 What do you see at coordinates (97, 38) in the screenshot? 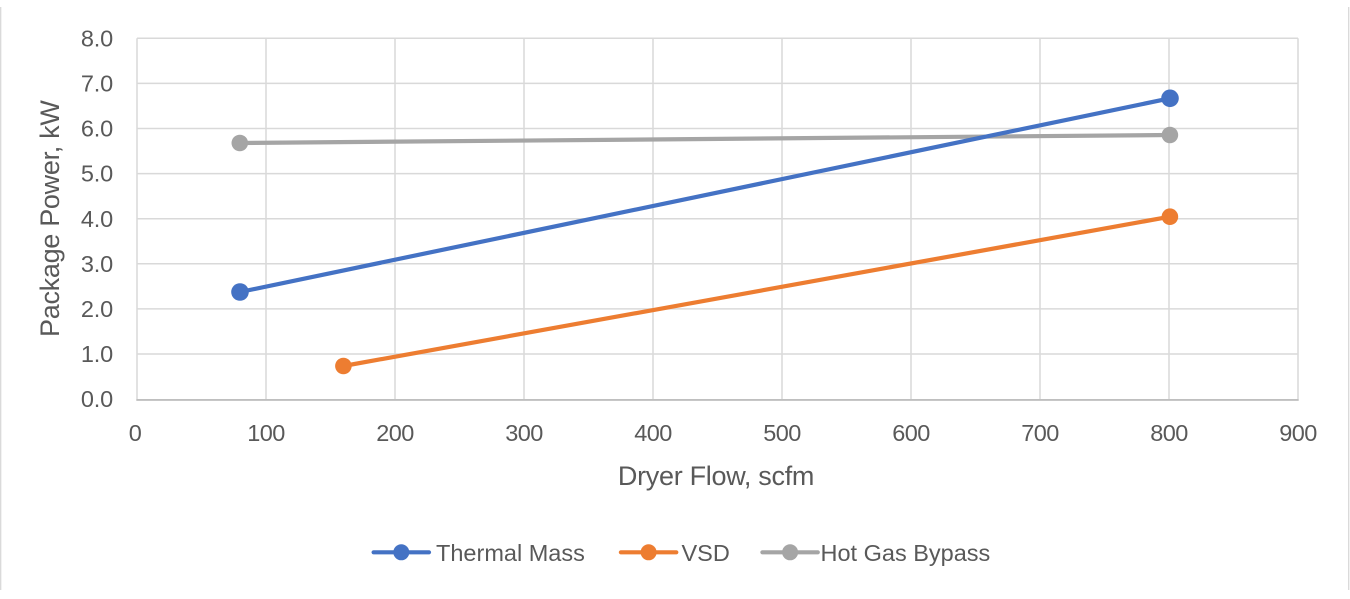
I see `svg-text: 8.0` at bounding box center [97, 38].